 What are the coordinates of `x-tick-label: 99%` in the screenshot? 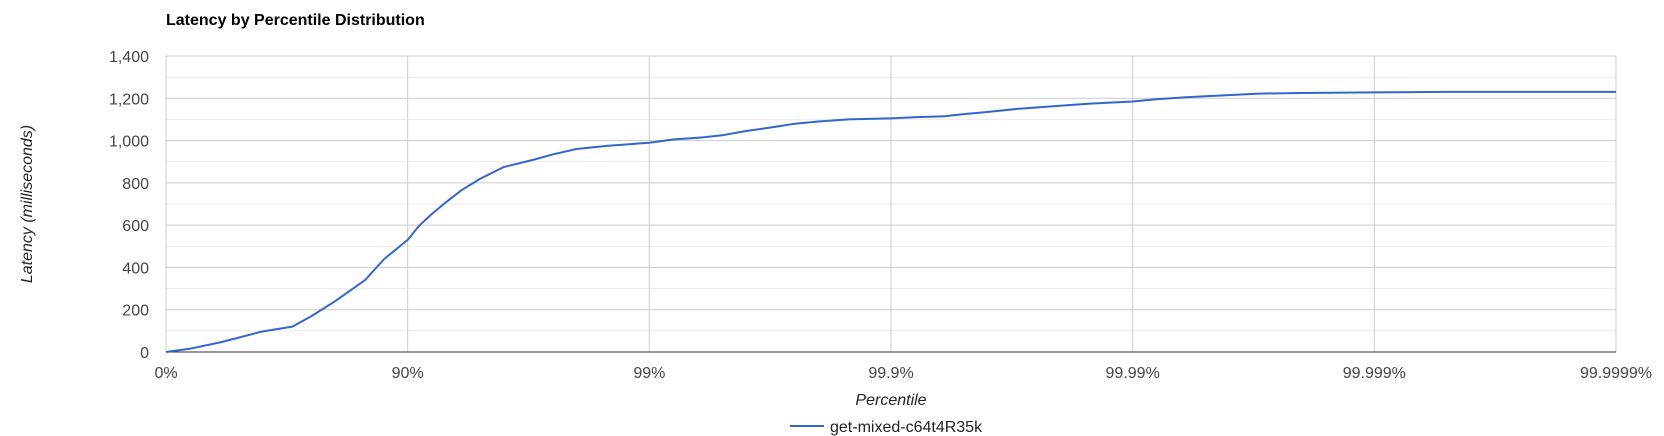 It's located at (649, 373).